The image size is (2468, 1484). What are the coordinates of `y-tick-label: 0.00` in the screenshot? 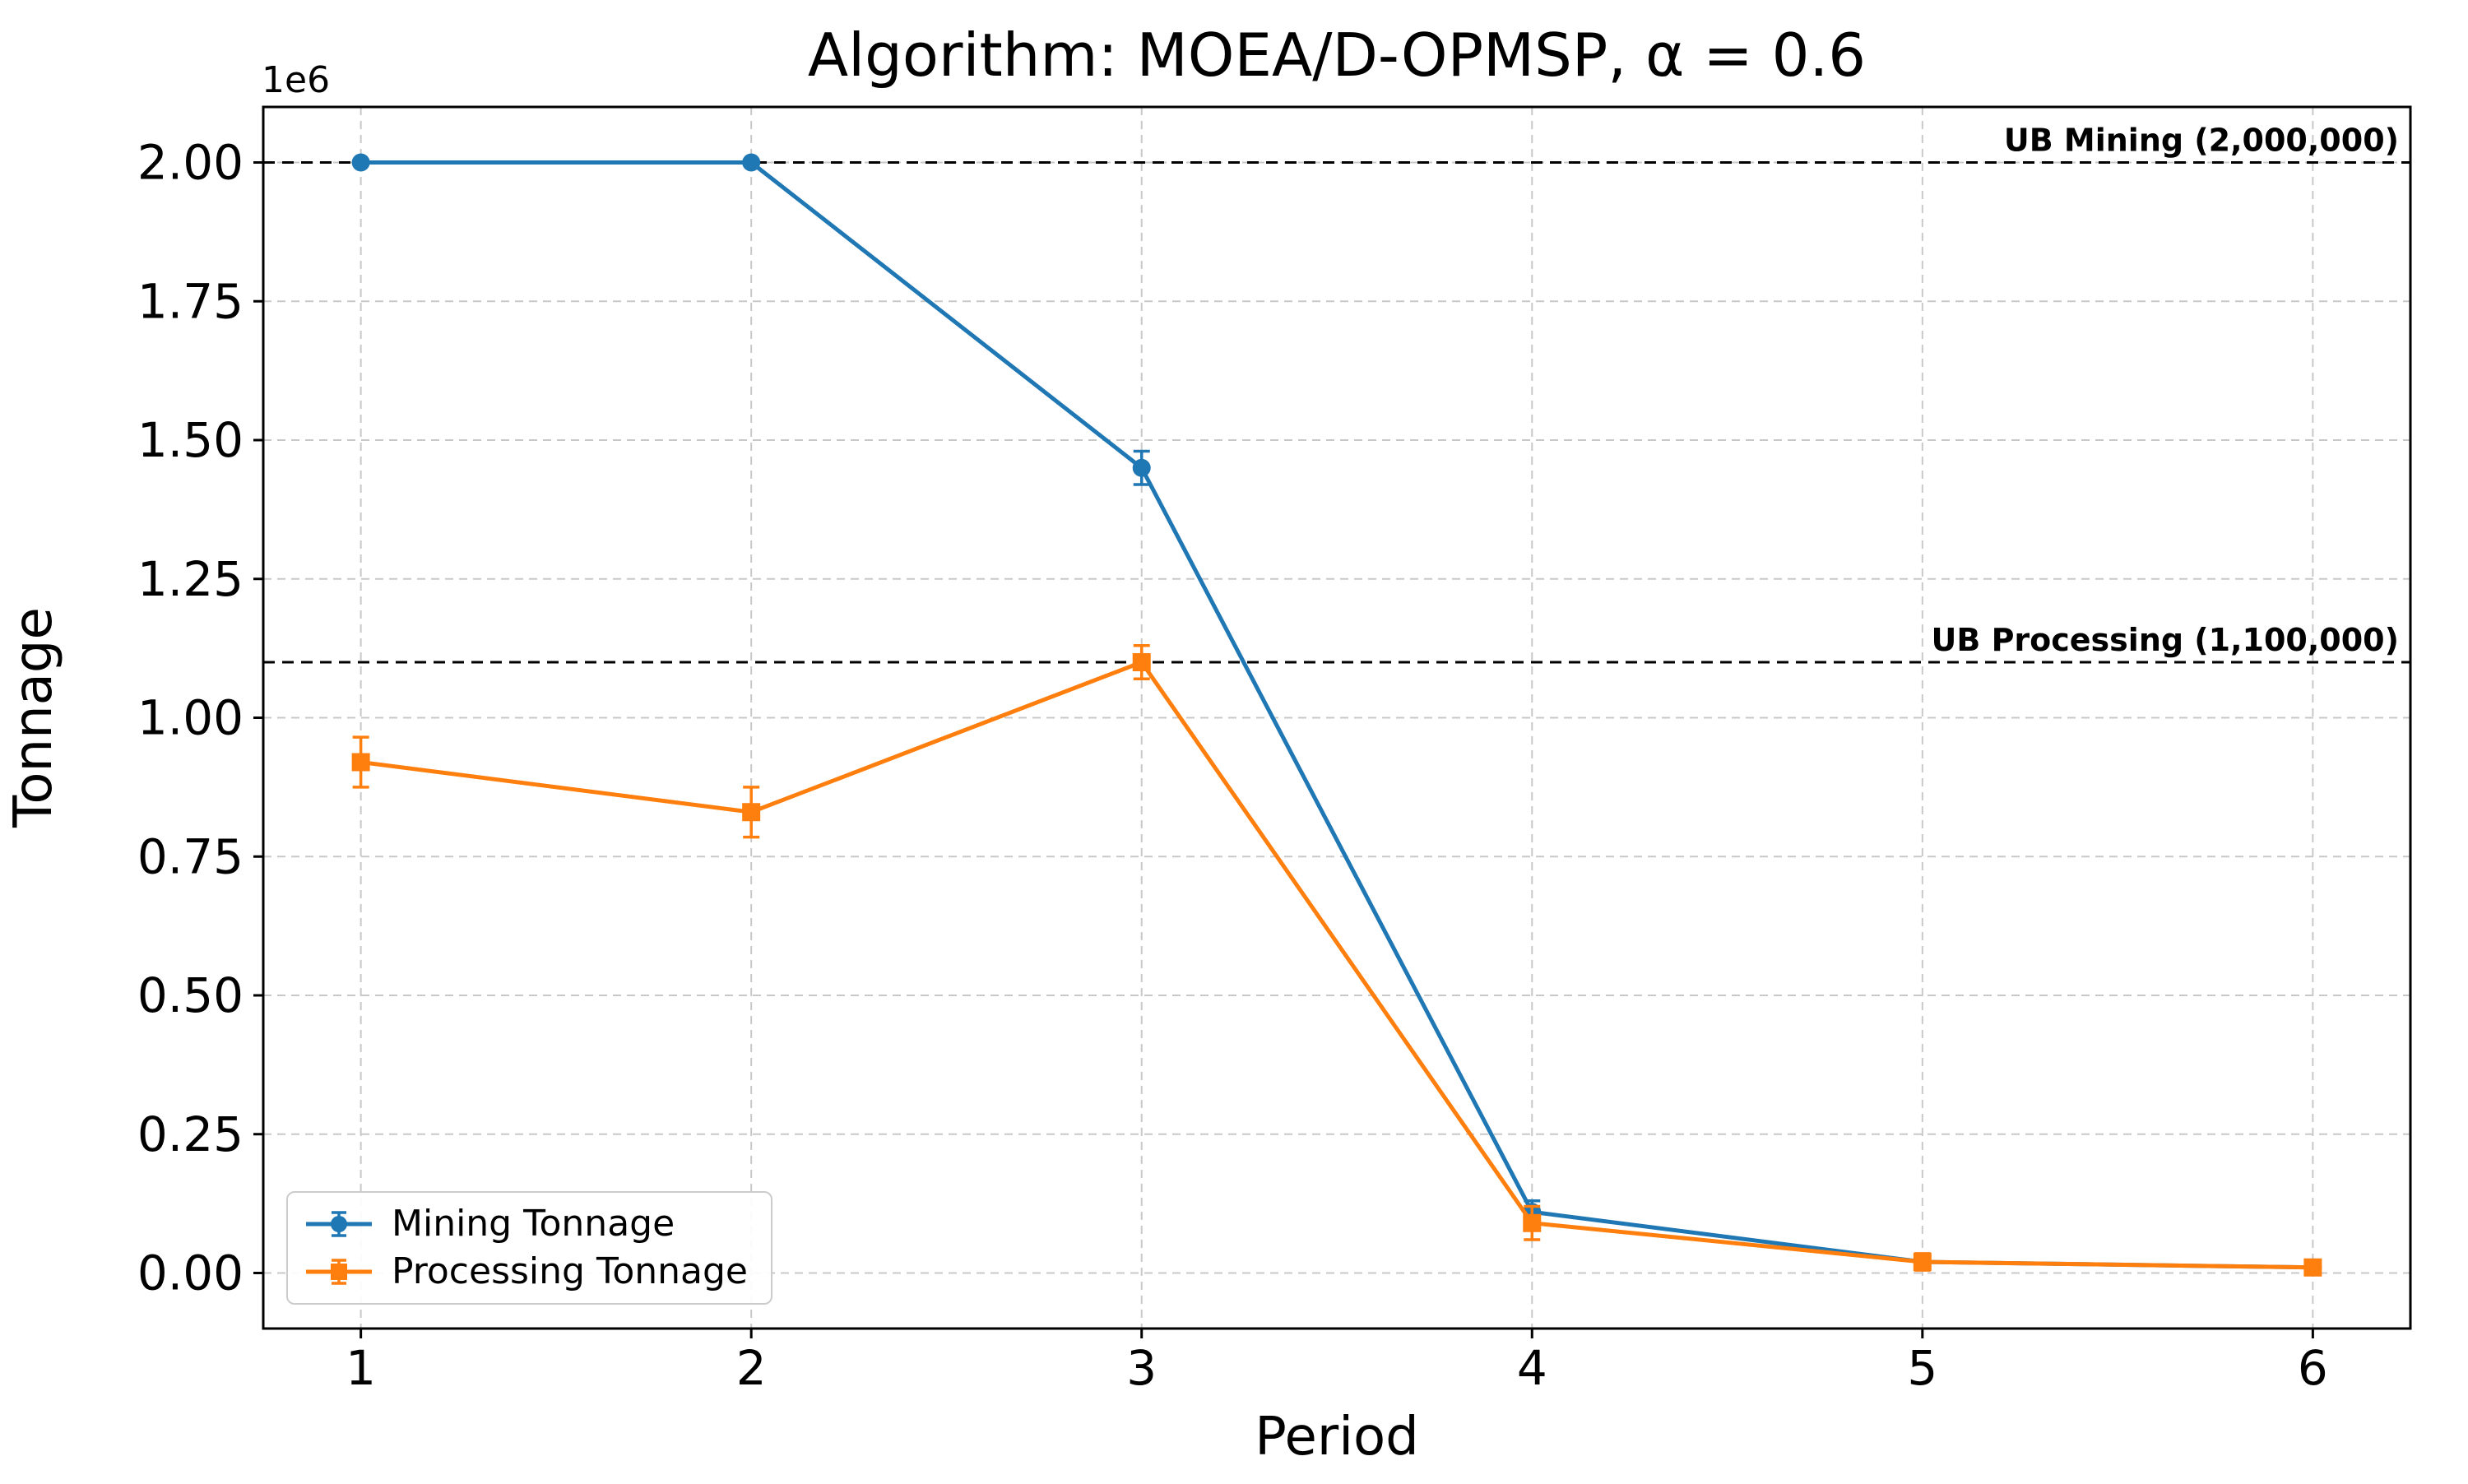 It's located at (190, 1273).